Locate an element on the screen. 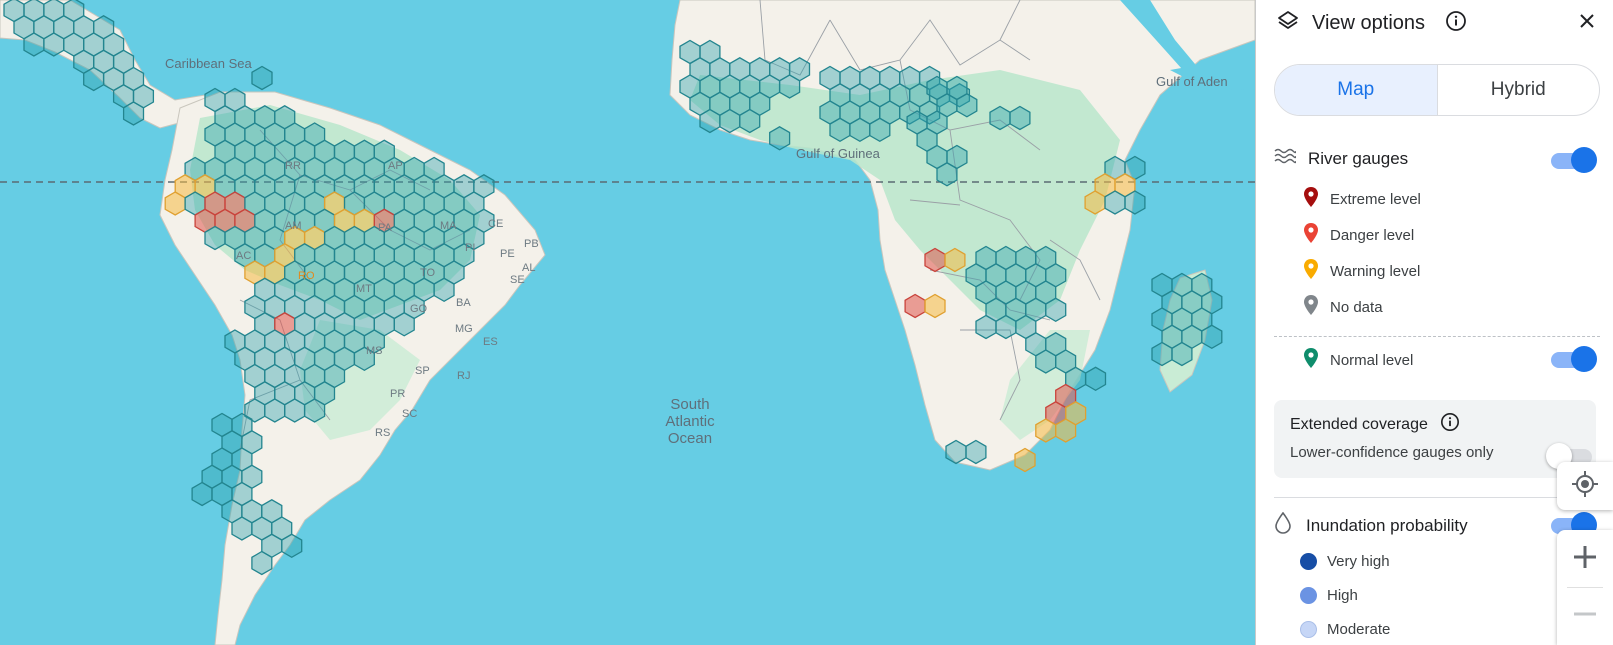  tab-map: Map is located at coordinates (1356, 90).